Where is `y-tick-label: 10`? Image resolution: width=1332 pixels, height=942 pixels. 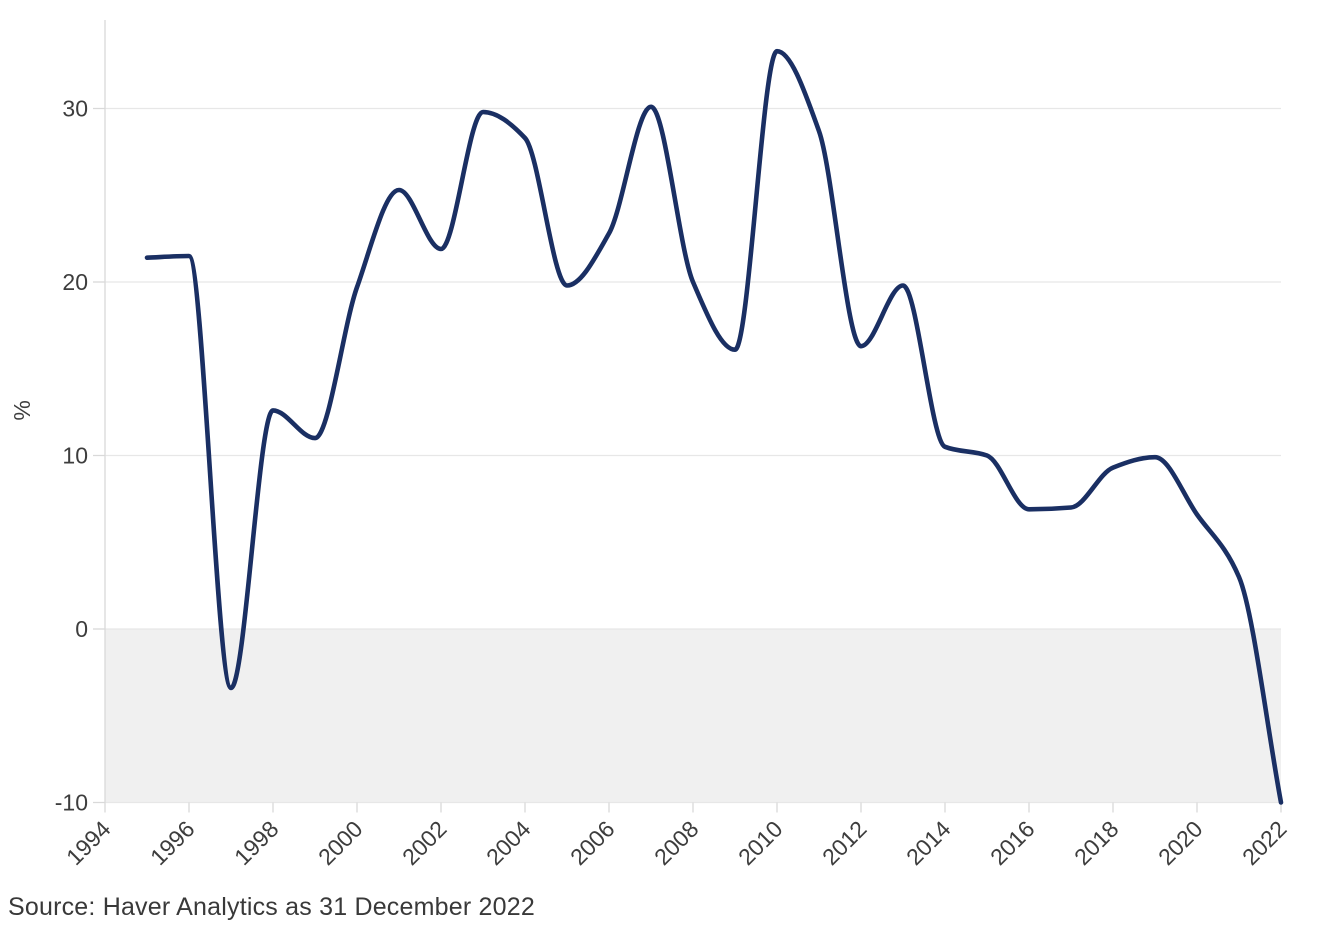 y-tick-label: 10 is located at coordinates (75, 456).